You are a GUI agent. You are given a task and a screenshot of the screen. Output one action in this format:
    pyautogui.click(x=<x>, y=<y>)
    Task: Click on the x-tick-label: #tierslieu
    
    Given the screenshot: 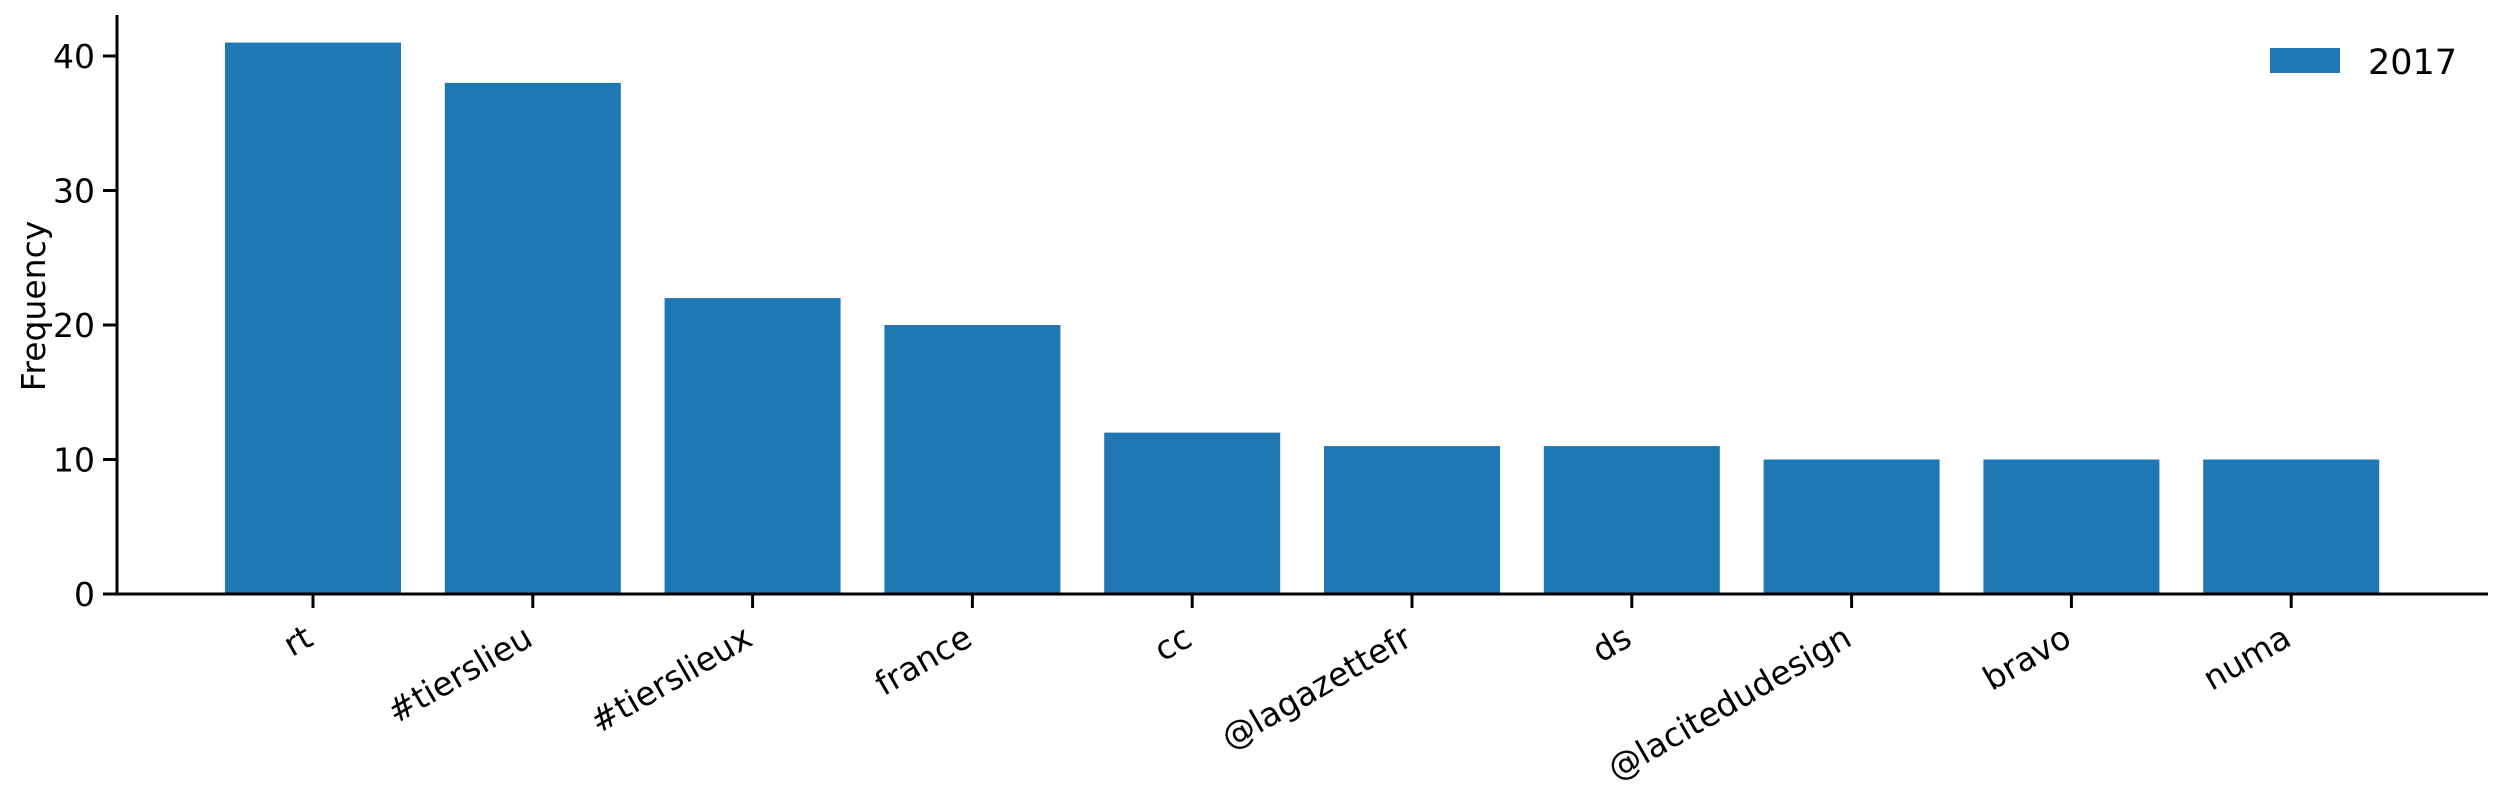 What is the action you would take?
    pyautogui.click(x=459, y=674)
    